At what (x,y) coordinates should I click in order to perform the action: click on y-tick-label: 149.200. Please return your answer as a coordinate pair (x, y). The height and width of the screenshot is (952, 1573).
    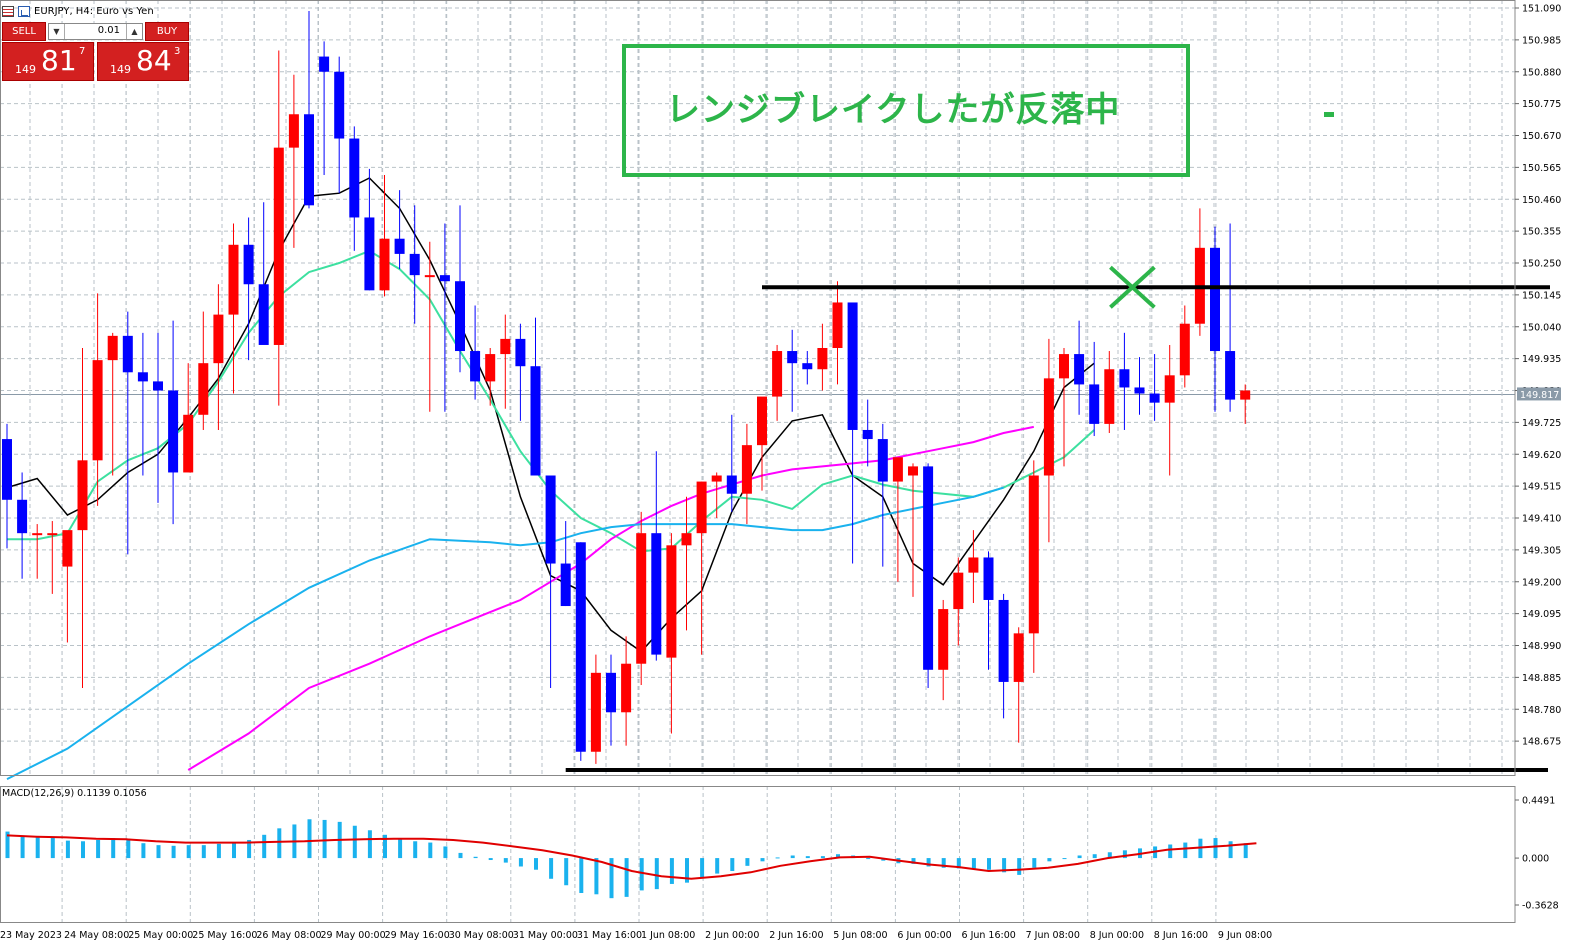
    Looking at the image, I should click on (1541, 582).